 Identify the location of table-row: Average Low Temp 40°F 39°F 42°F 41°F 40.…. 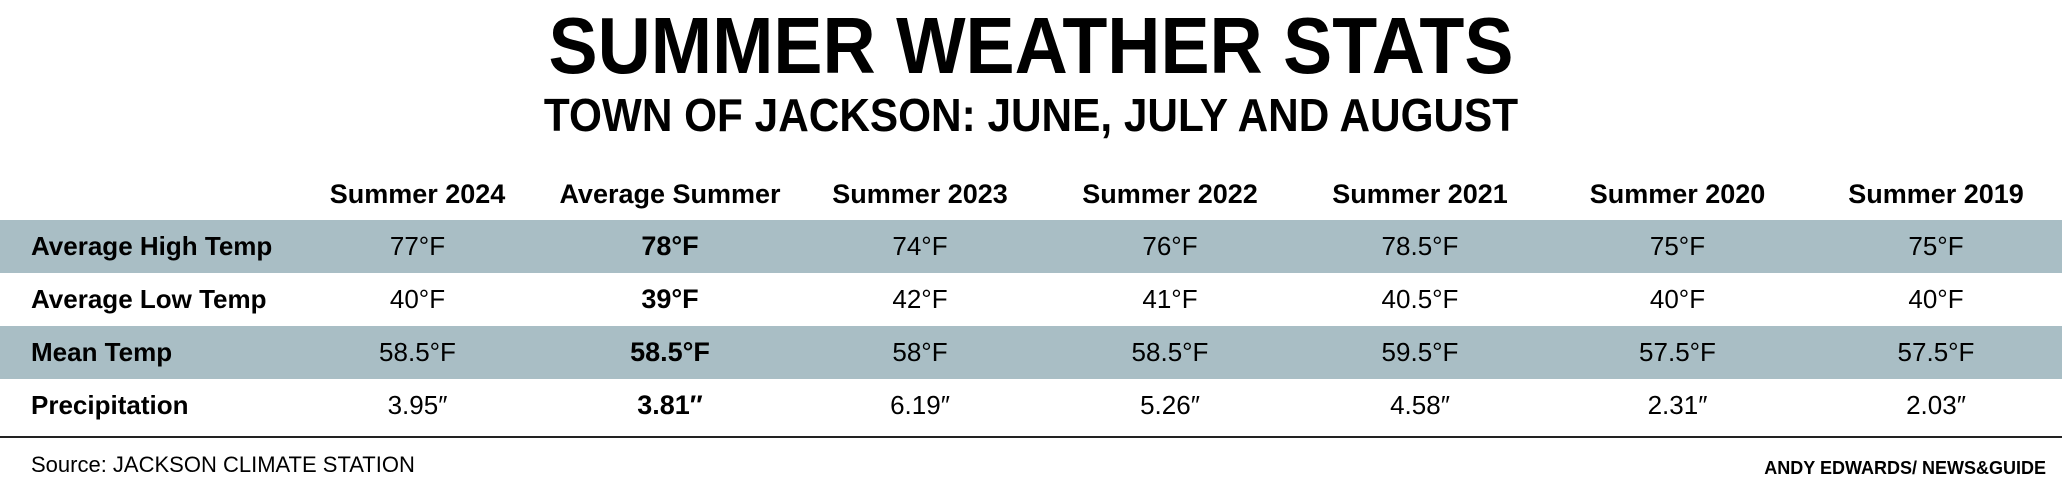
(1031, 299).